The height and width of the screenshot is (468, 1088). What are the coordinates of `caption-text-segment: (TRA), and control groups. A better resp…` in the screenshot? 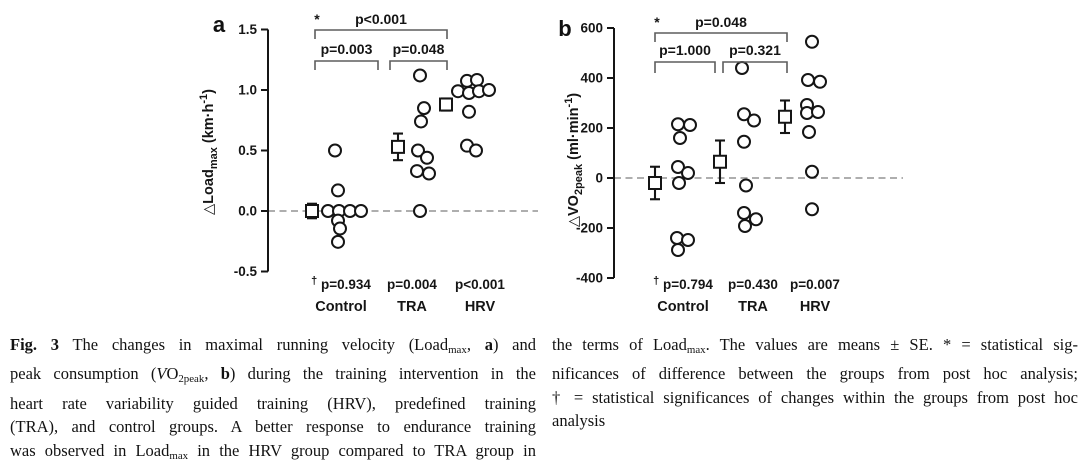 It's located at (273, 427).